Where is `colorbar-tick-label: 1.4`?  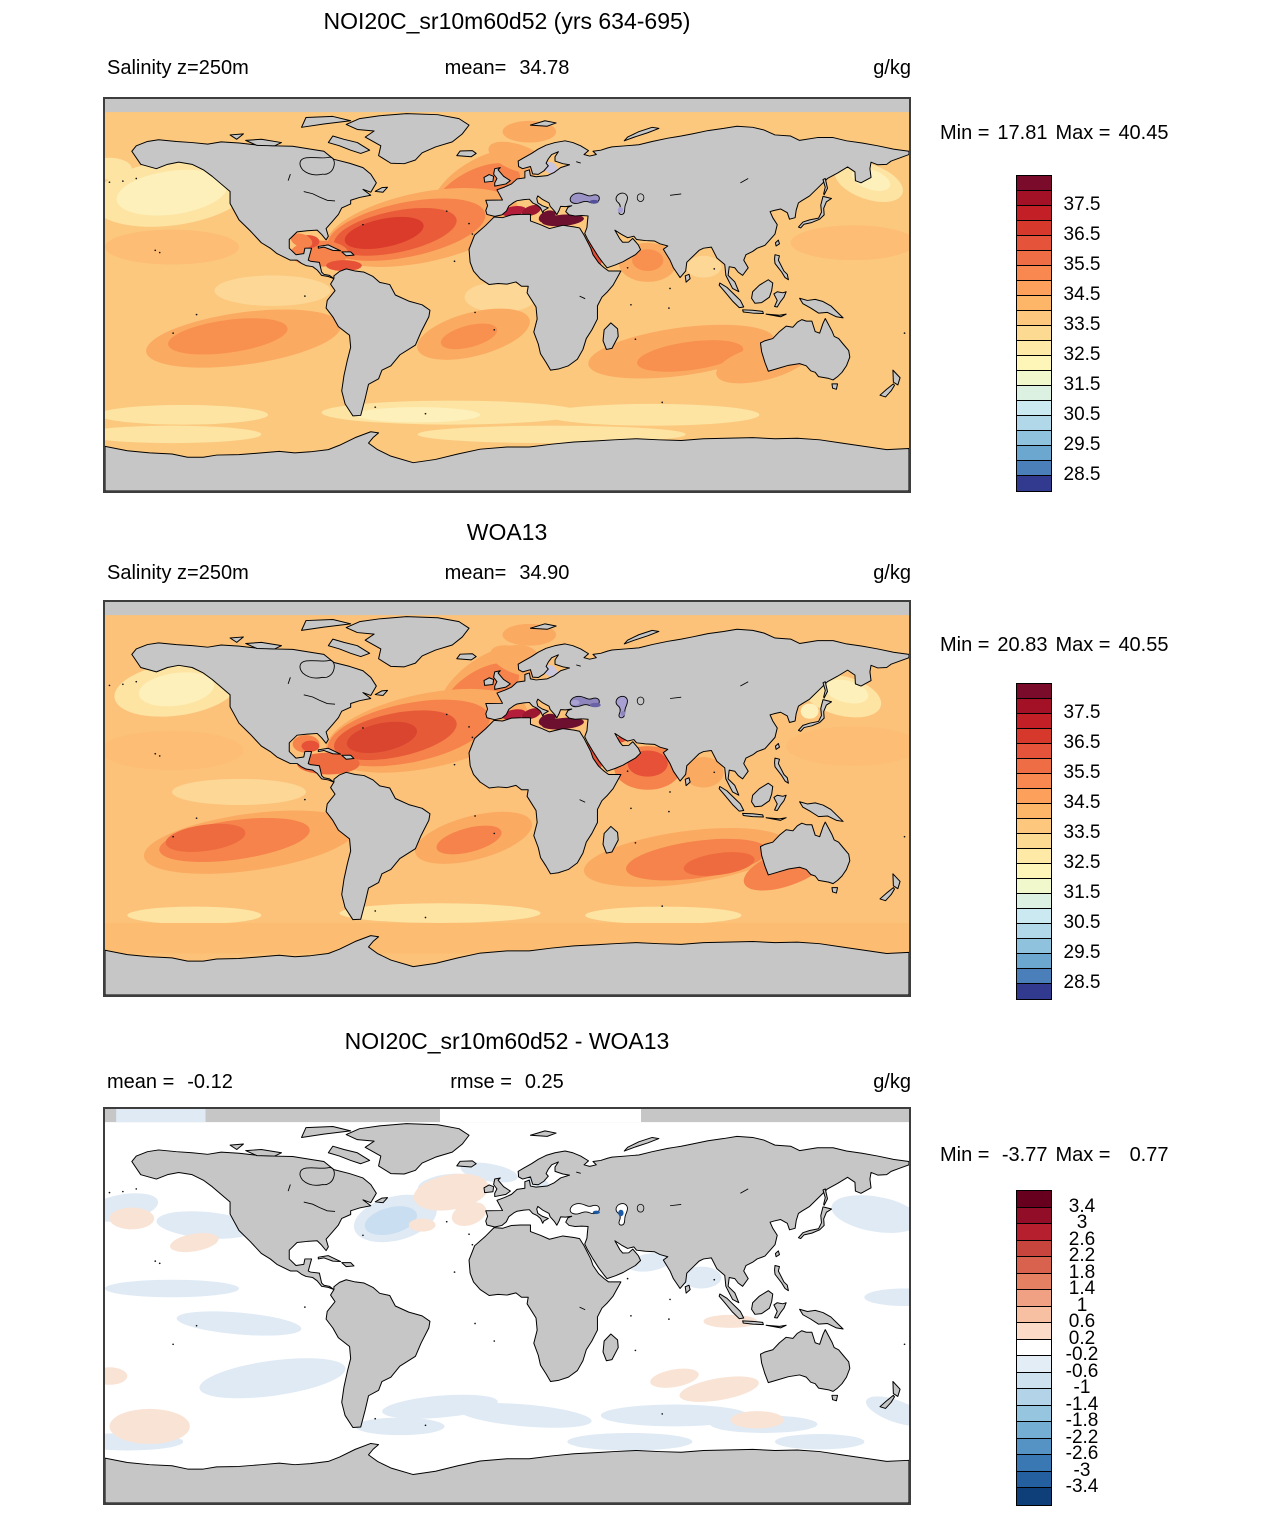 colorbar-tick-label: 1.4 is located at coordinates (1082, 1288).